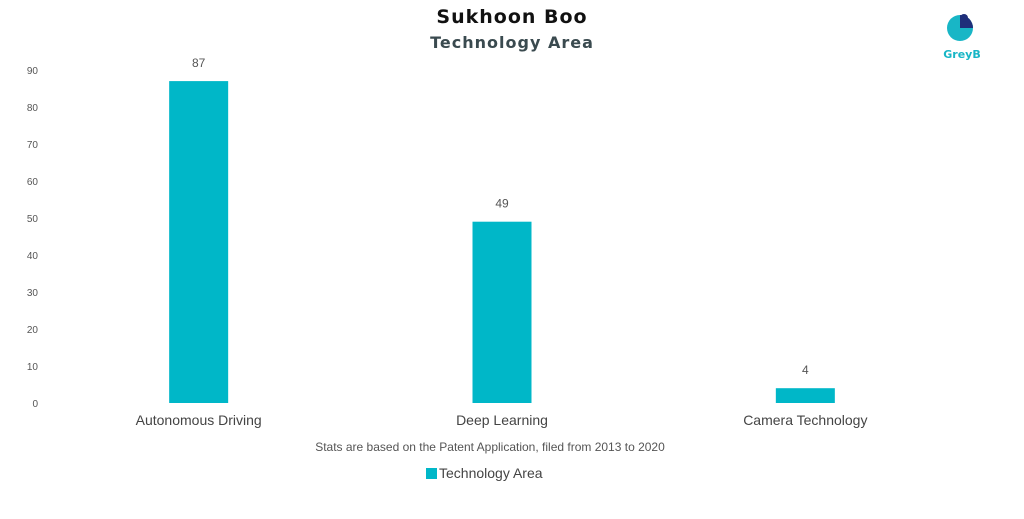  Describe the element at coordinates (33, 71) in the screenshot. I see `y-tick-label: 90` at that location.